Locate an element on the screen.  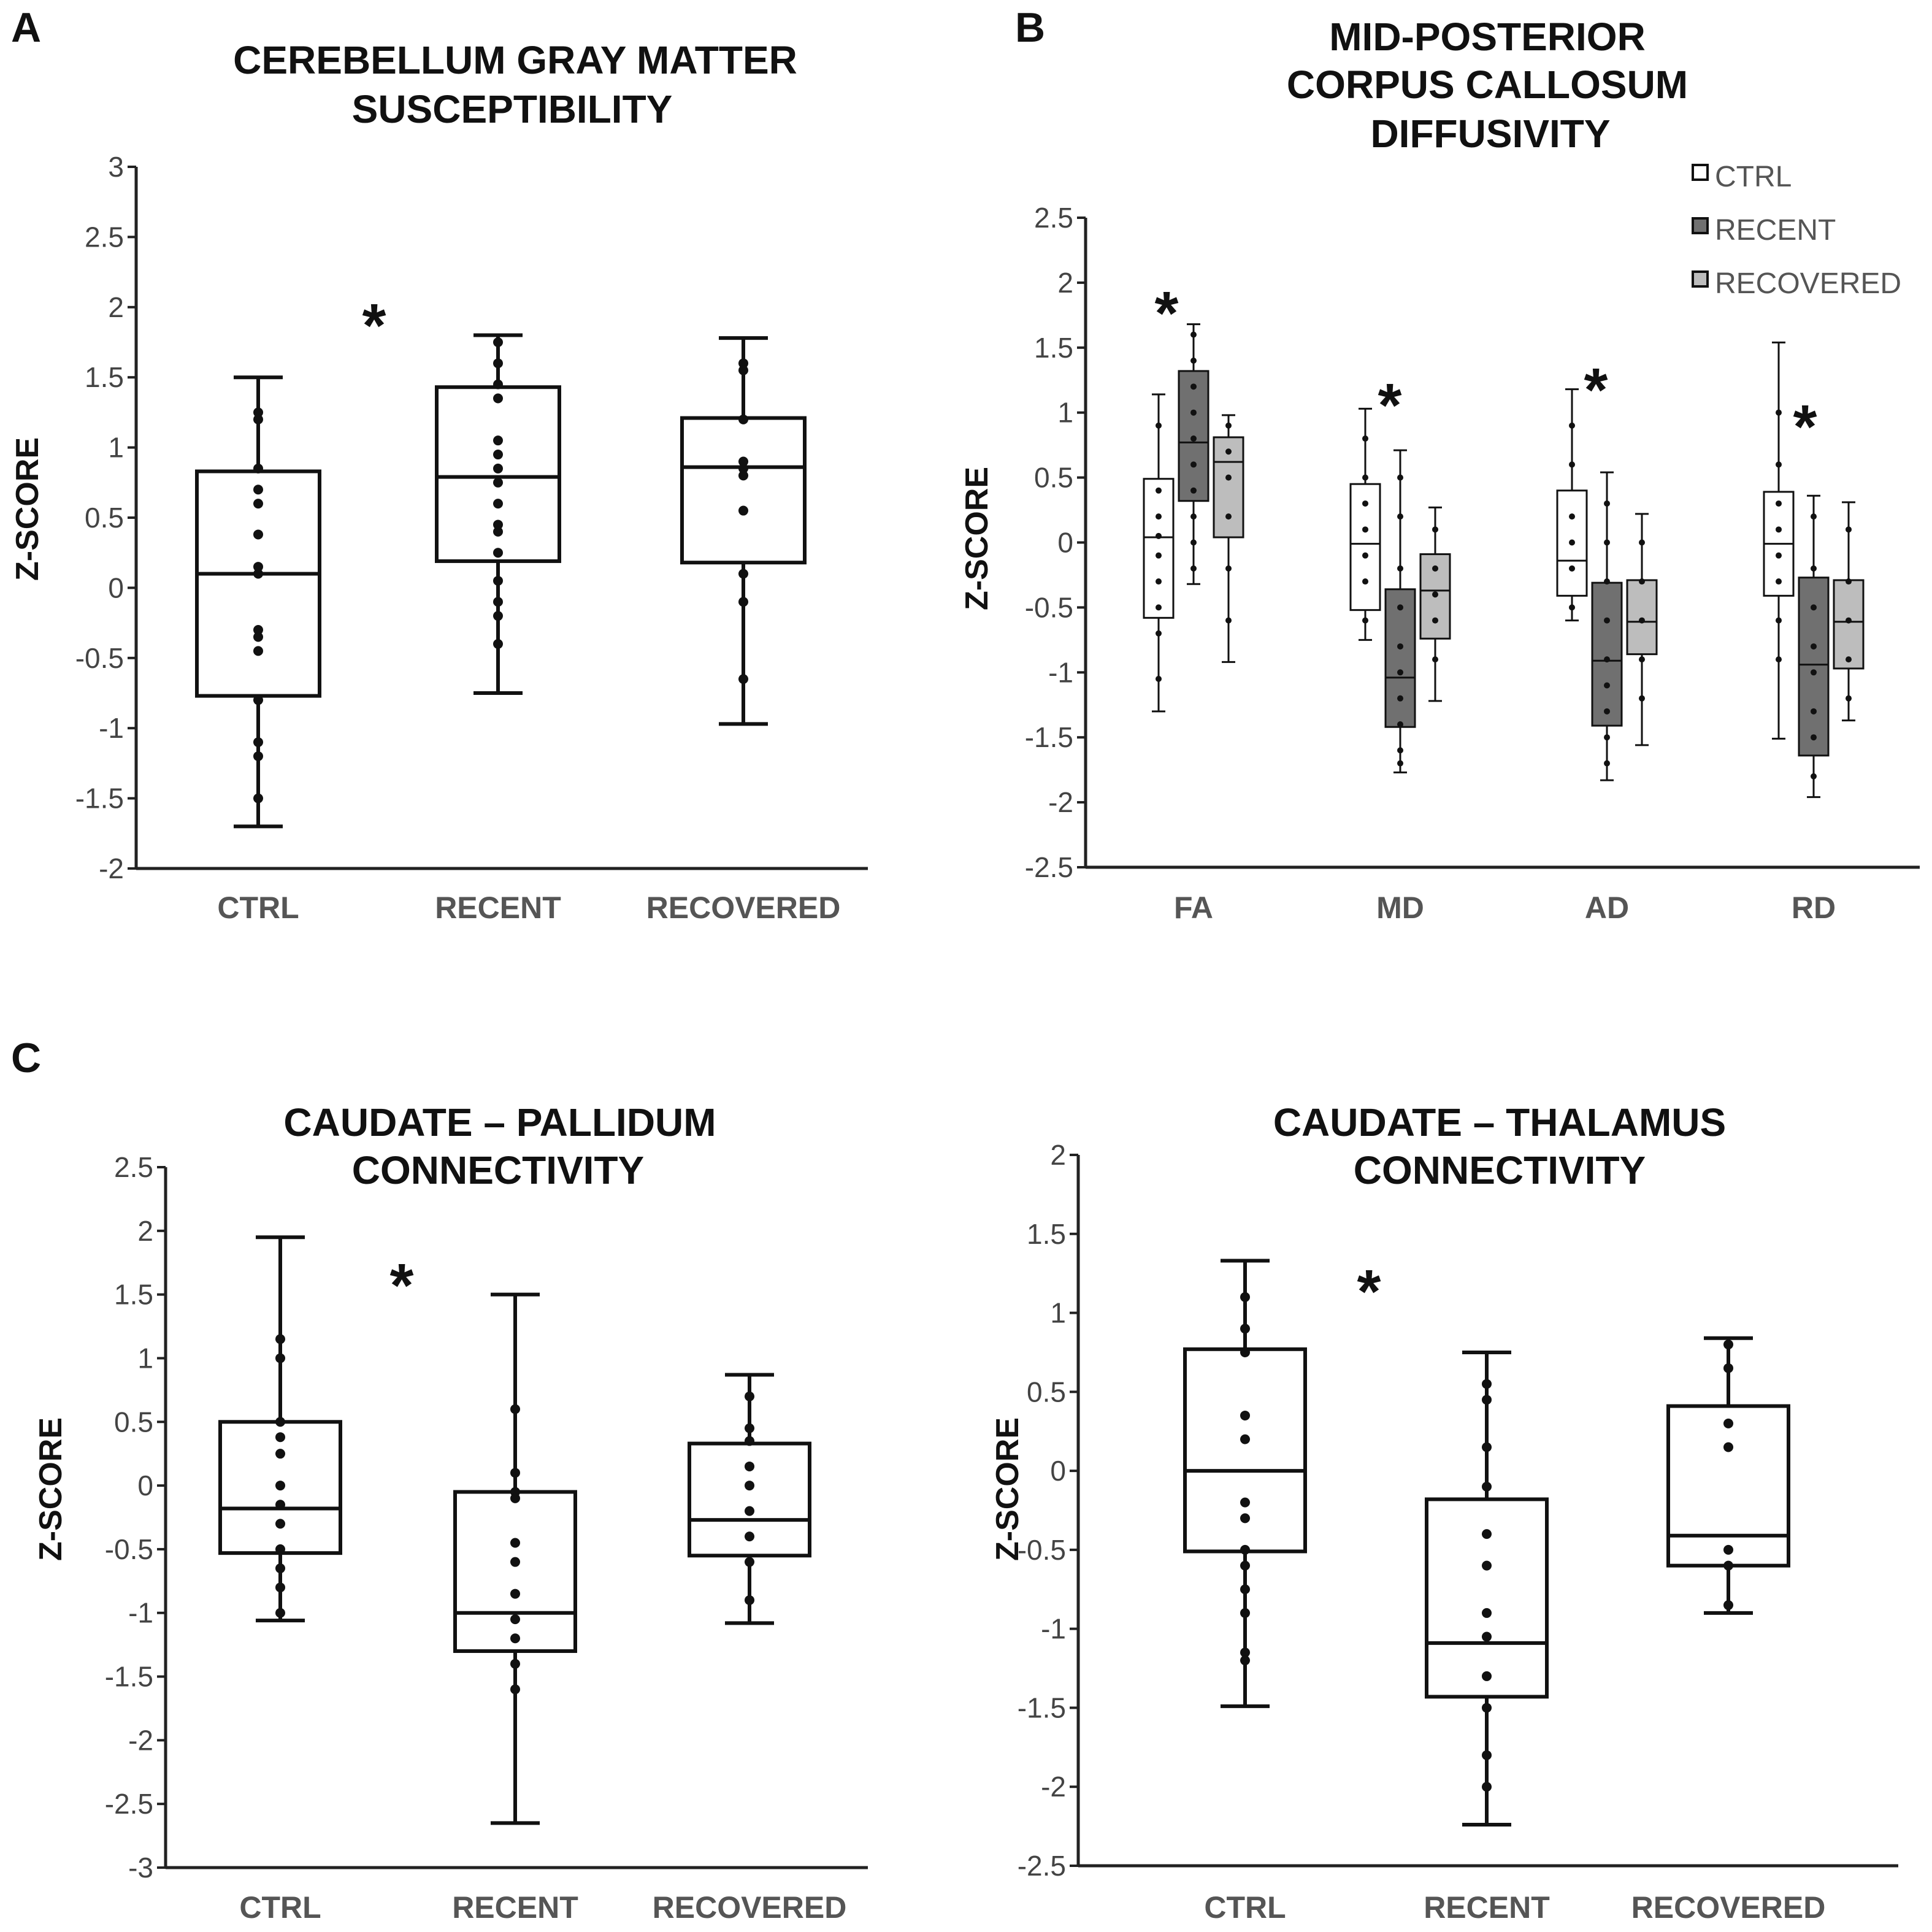
chart-b-legend: CTRL RECENT RECOVERED is located at coordinates (1796, 230).